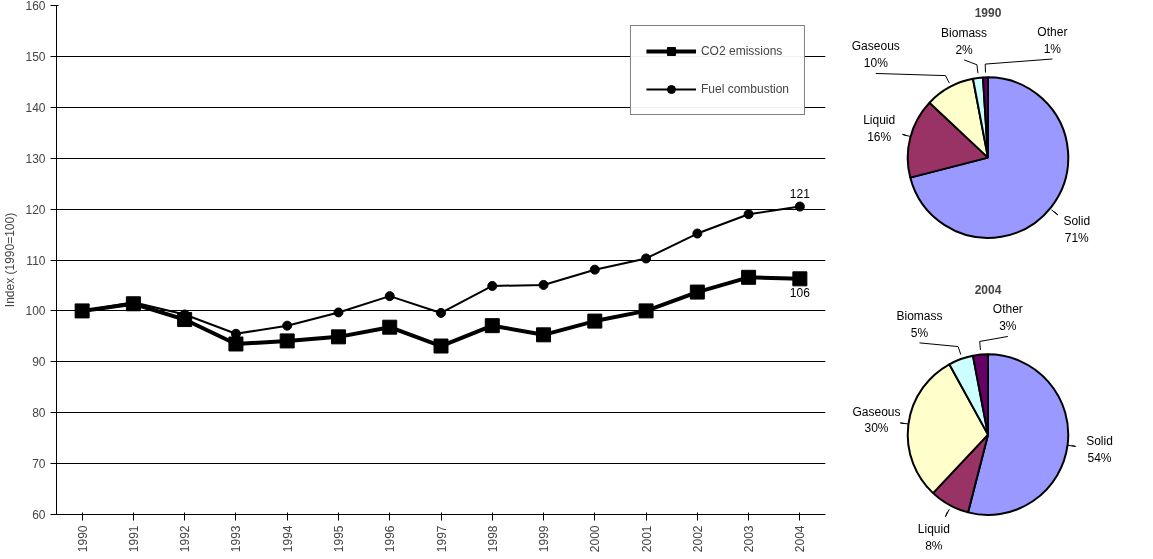 Image resolution: width=1153 pixels, height=559 pixels. Describe the element at coordinates (185, 539) in the screenshot. I see `x-tick-label: 1992` at that location.